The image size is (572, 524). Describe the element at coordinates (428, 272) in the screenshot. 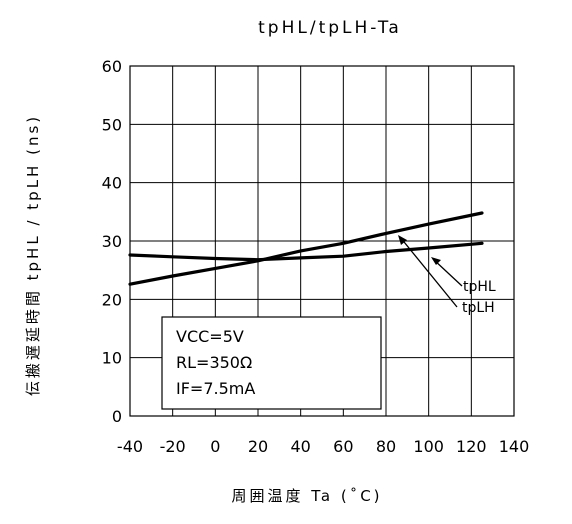

I see `tplh-leader` at that location.